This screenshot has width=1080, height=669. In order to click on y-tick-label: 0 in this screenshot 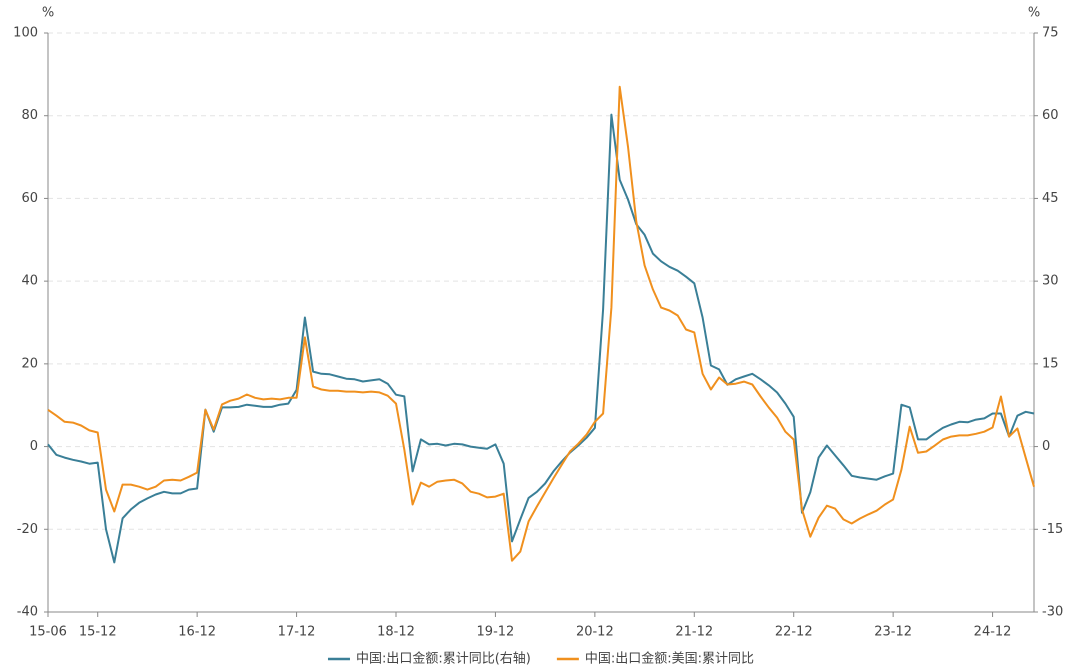, I will do `click(34, 446)`.